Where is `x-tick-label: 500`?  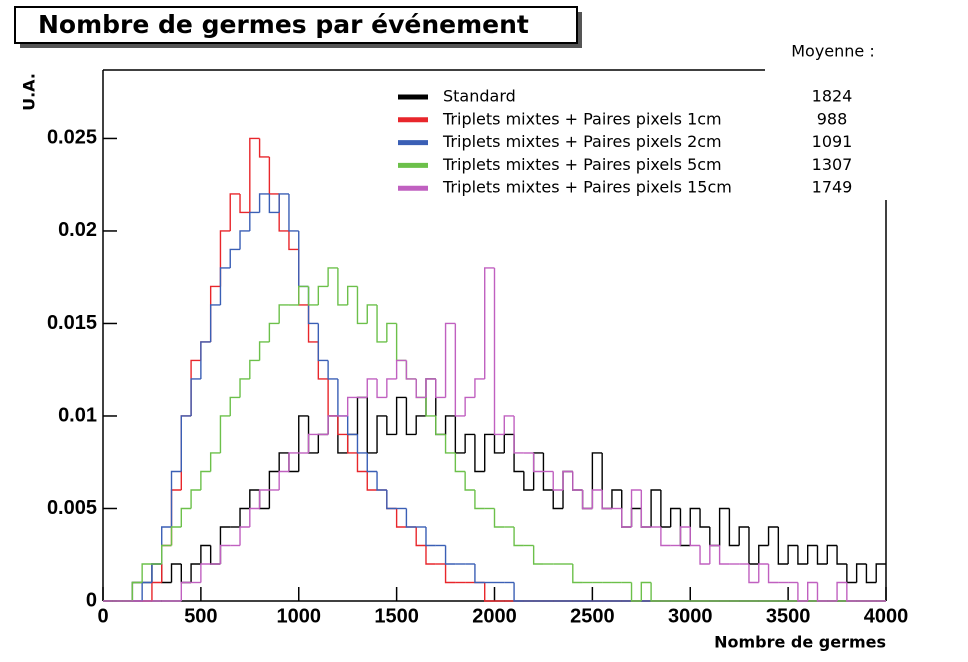 x-tick-label: 500 is located at coordinates (200, 616).